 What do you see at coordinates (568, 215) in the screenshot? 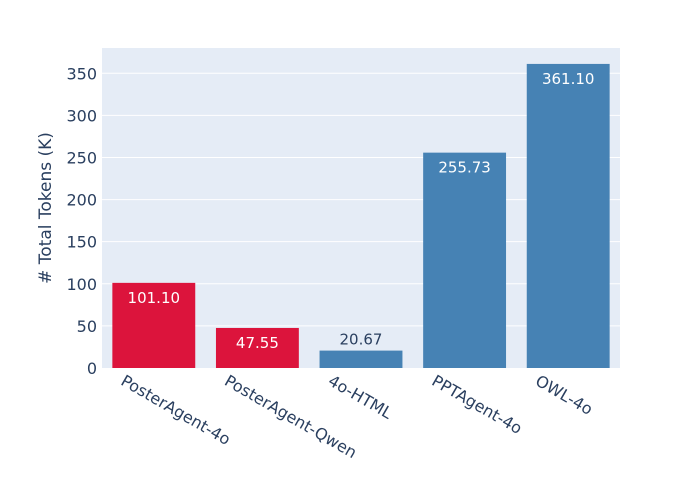
I see `bar-owl-4o` at bounding box center [568, 215].